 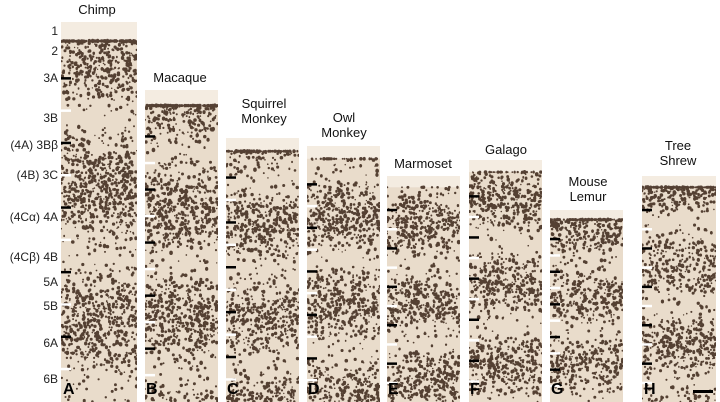 I want to click on panel-letter-a: A, so click(x=69, y=389).